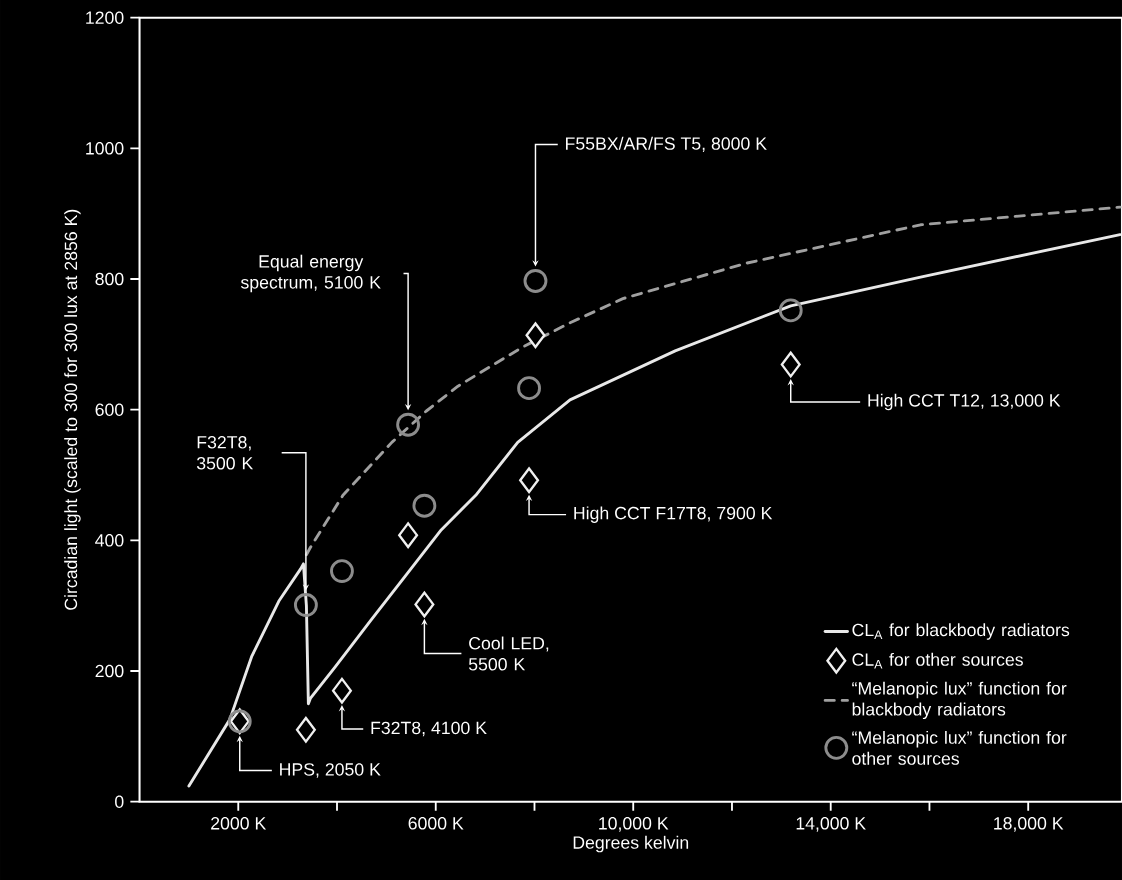  What do you see at coordinates (961, 631) in the screenshot?
I see `legend-label: CL$_{A}$ for blackbody radiators` at bounding box center [961, 631].